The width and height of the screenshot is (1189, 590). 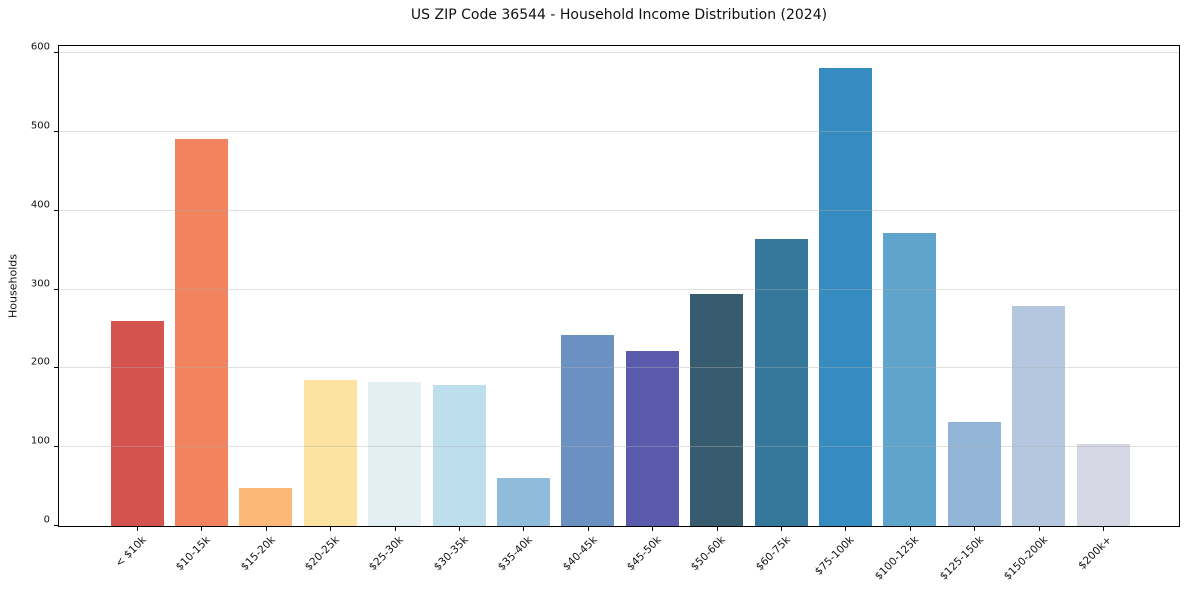 I want to click on x-tick-label: $35-40k, so click(x=515, y=554).